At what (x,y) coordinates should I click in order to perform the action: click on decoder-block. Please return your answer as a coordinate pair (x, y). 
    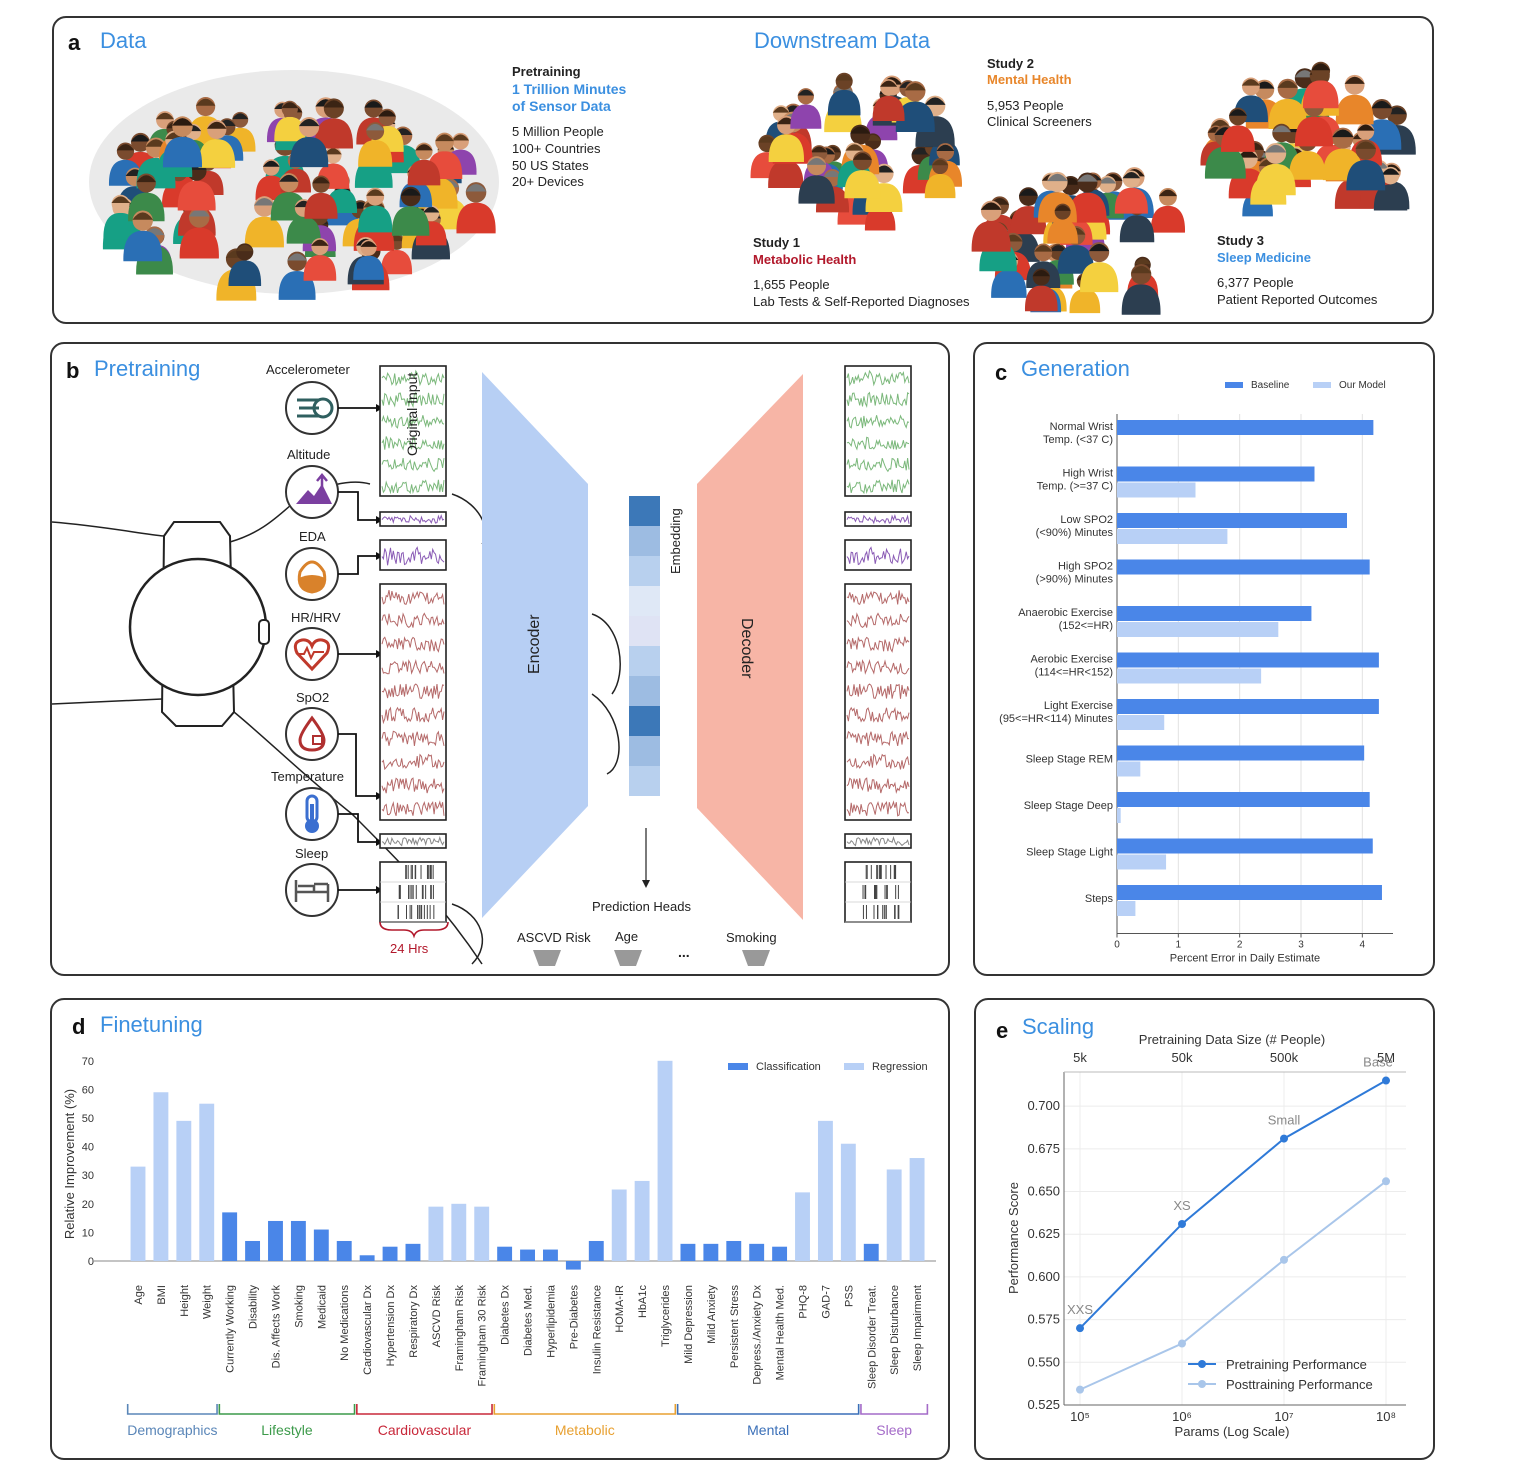
    Looking at the image, I should click on (750, 647).